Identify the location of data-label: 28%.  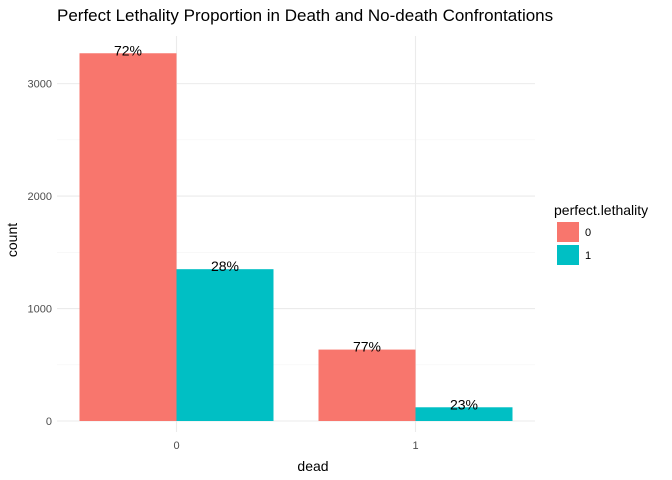
(225, 266).